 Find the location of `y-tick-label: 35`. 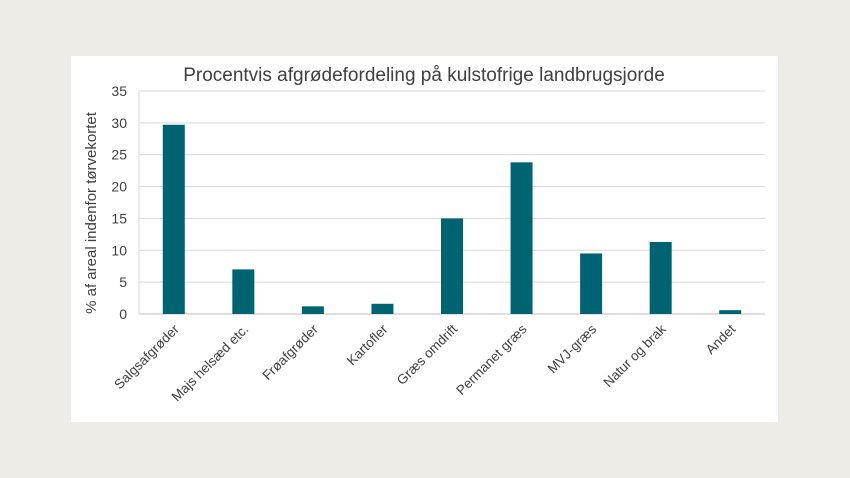

y-tick-label: 35 is located at coordinates (119, 91).